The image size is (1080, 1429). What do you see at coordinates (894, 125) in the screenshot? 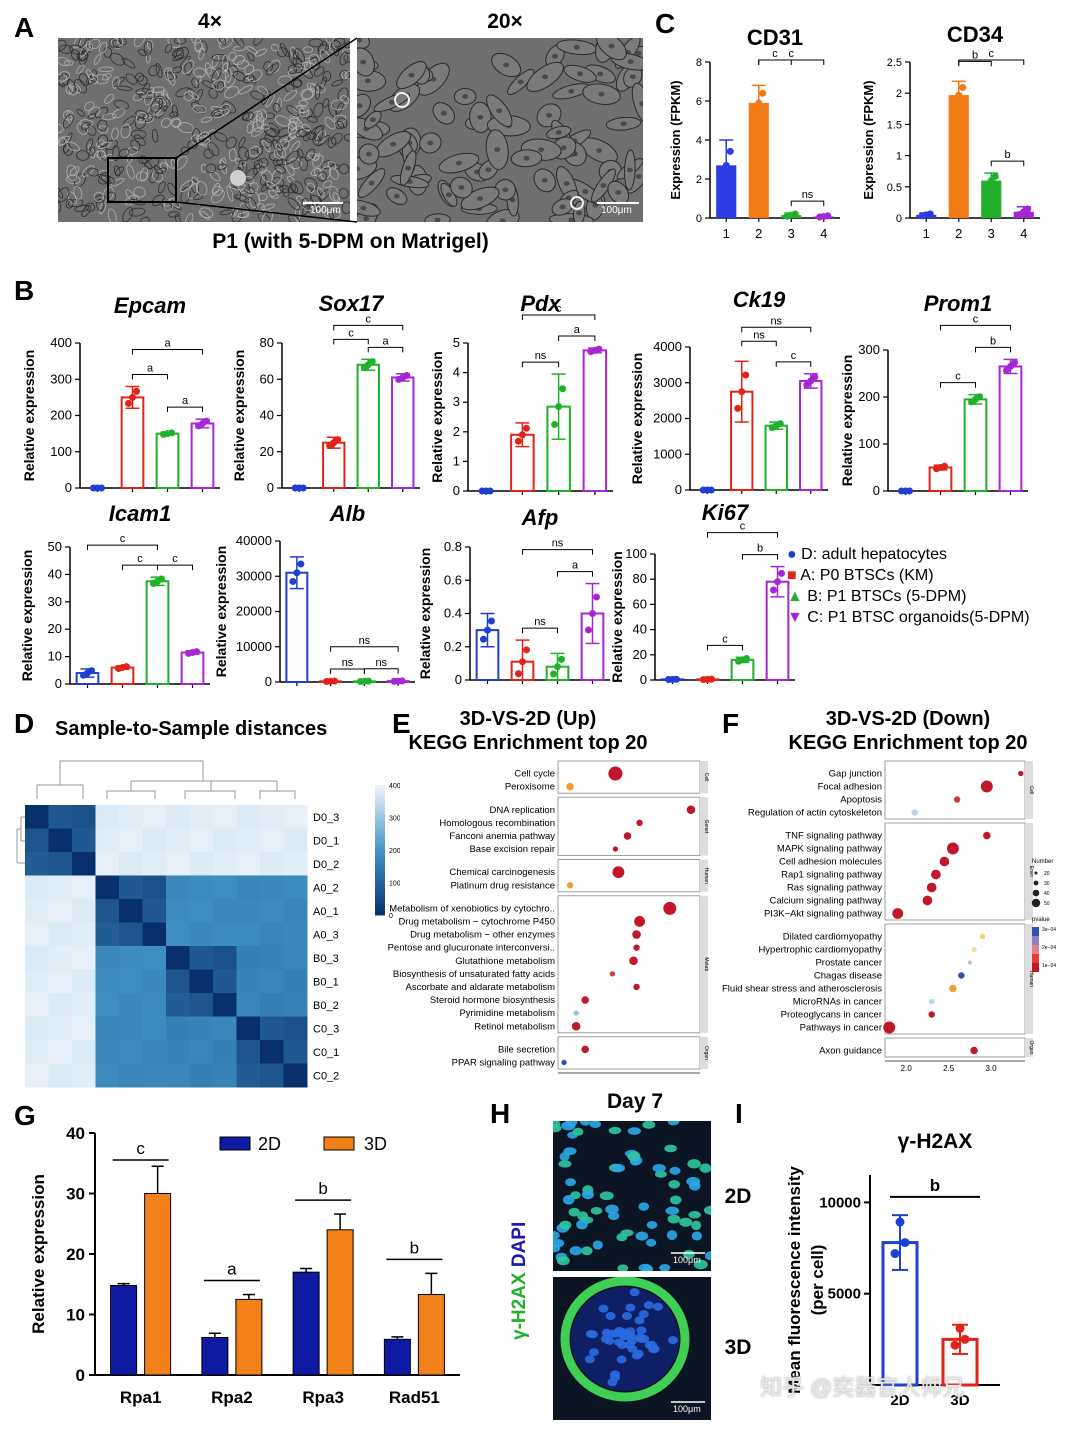
I see `y-tick-label: 1.5` at bounding box center [894, 125].